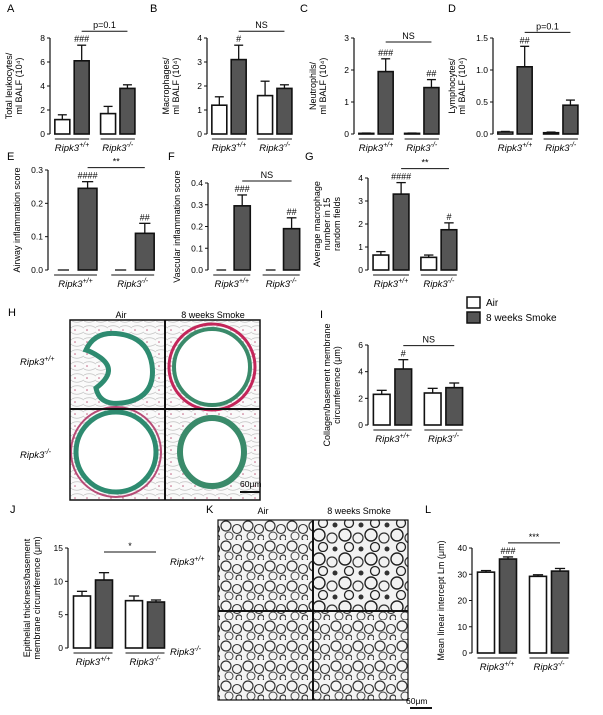  Describe the element at coordinates (428, 510) in the screenshot. I see `panel-label-l: L` at that location.